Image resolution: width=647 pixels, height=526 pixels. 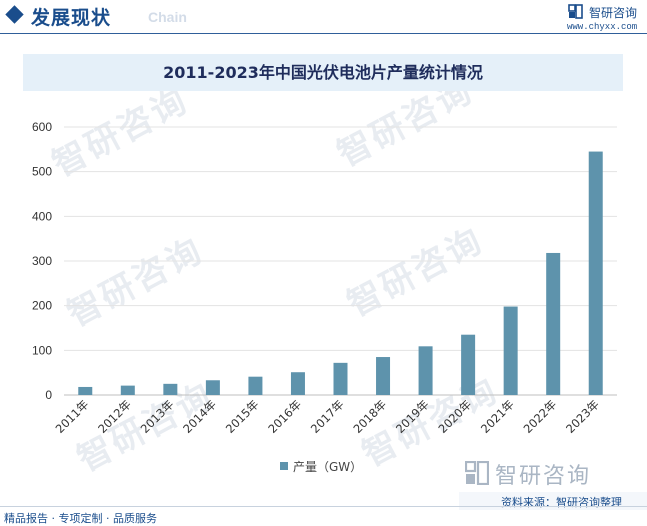 I want to click on section-subtitle: Chain, so click(x=167, y=17).